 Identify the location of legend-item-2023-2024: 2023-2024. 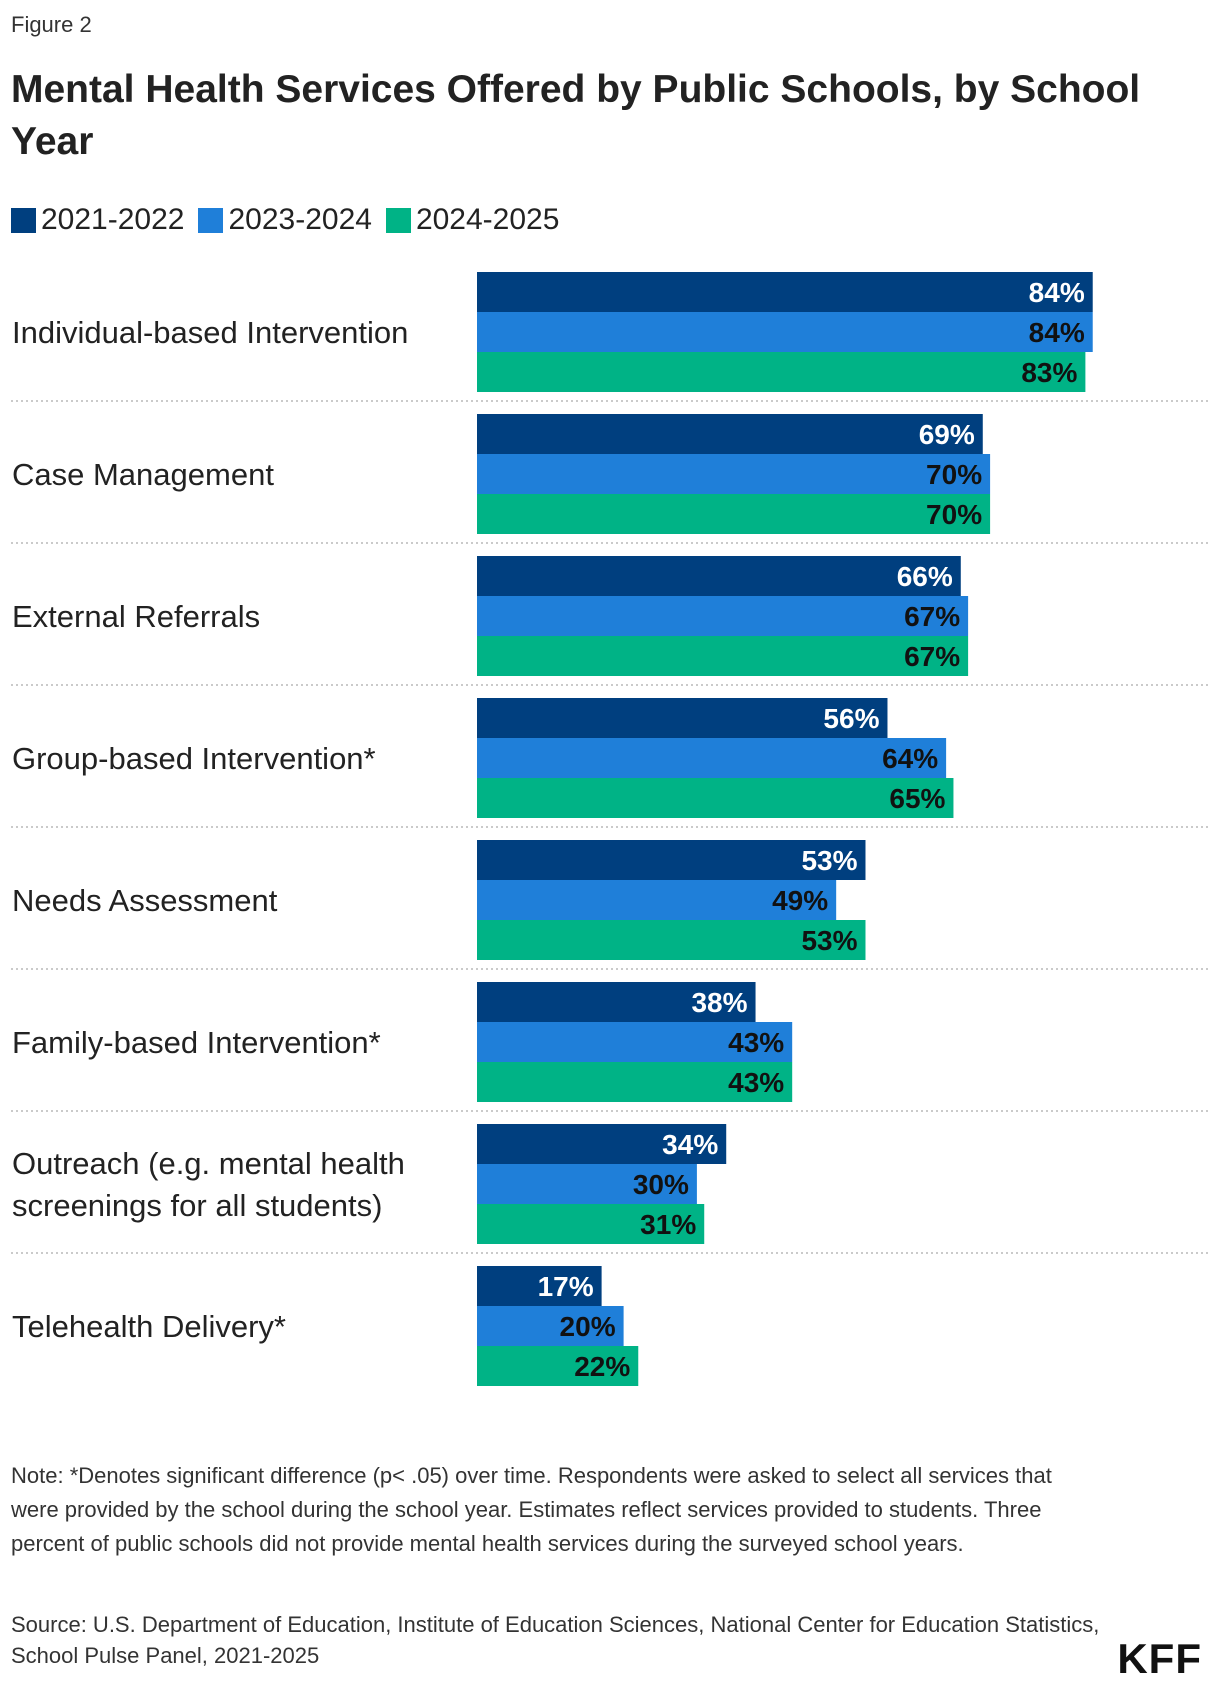
(285, 220).